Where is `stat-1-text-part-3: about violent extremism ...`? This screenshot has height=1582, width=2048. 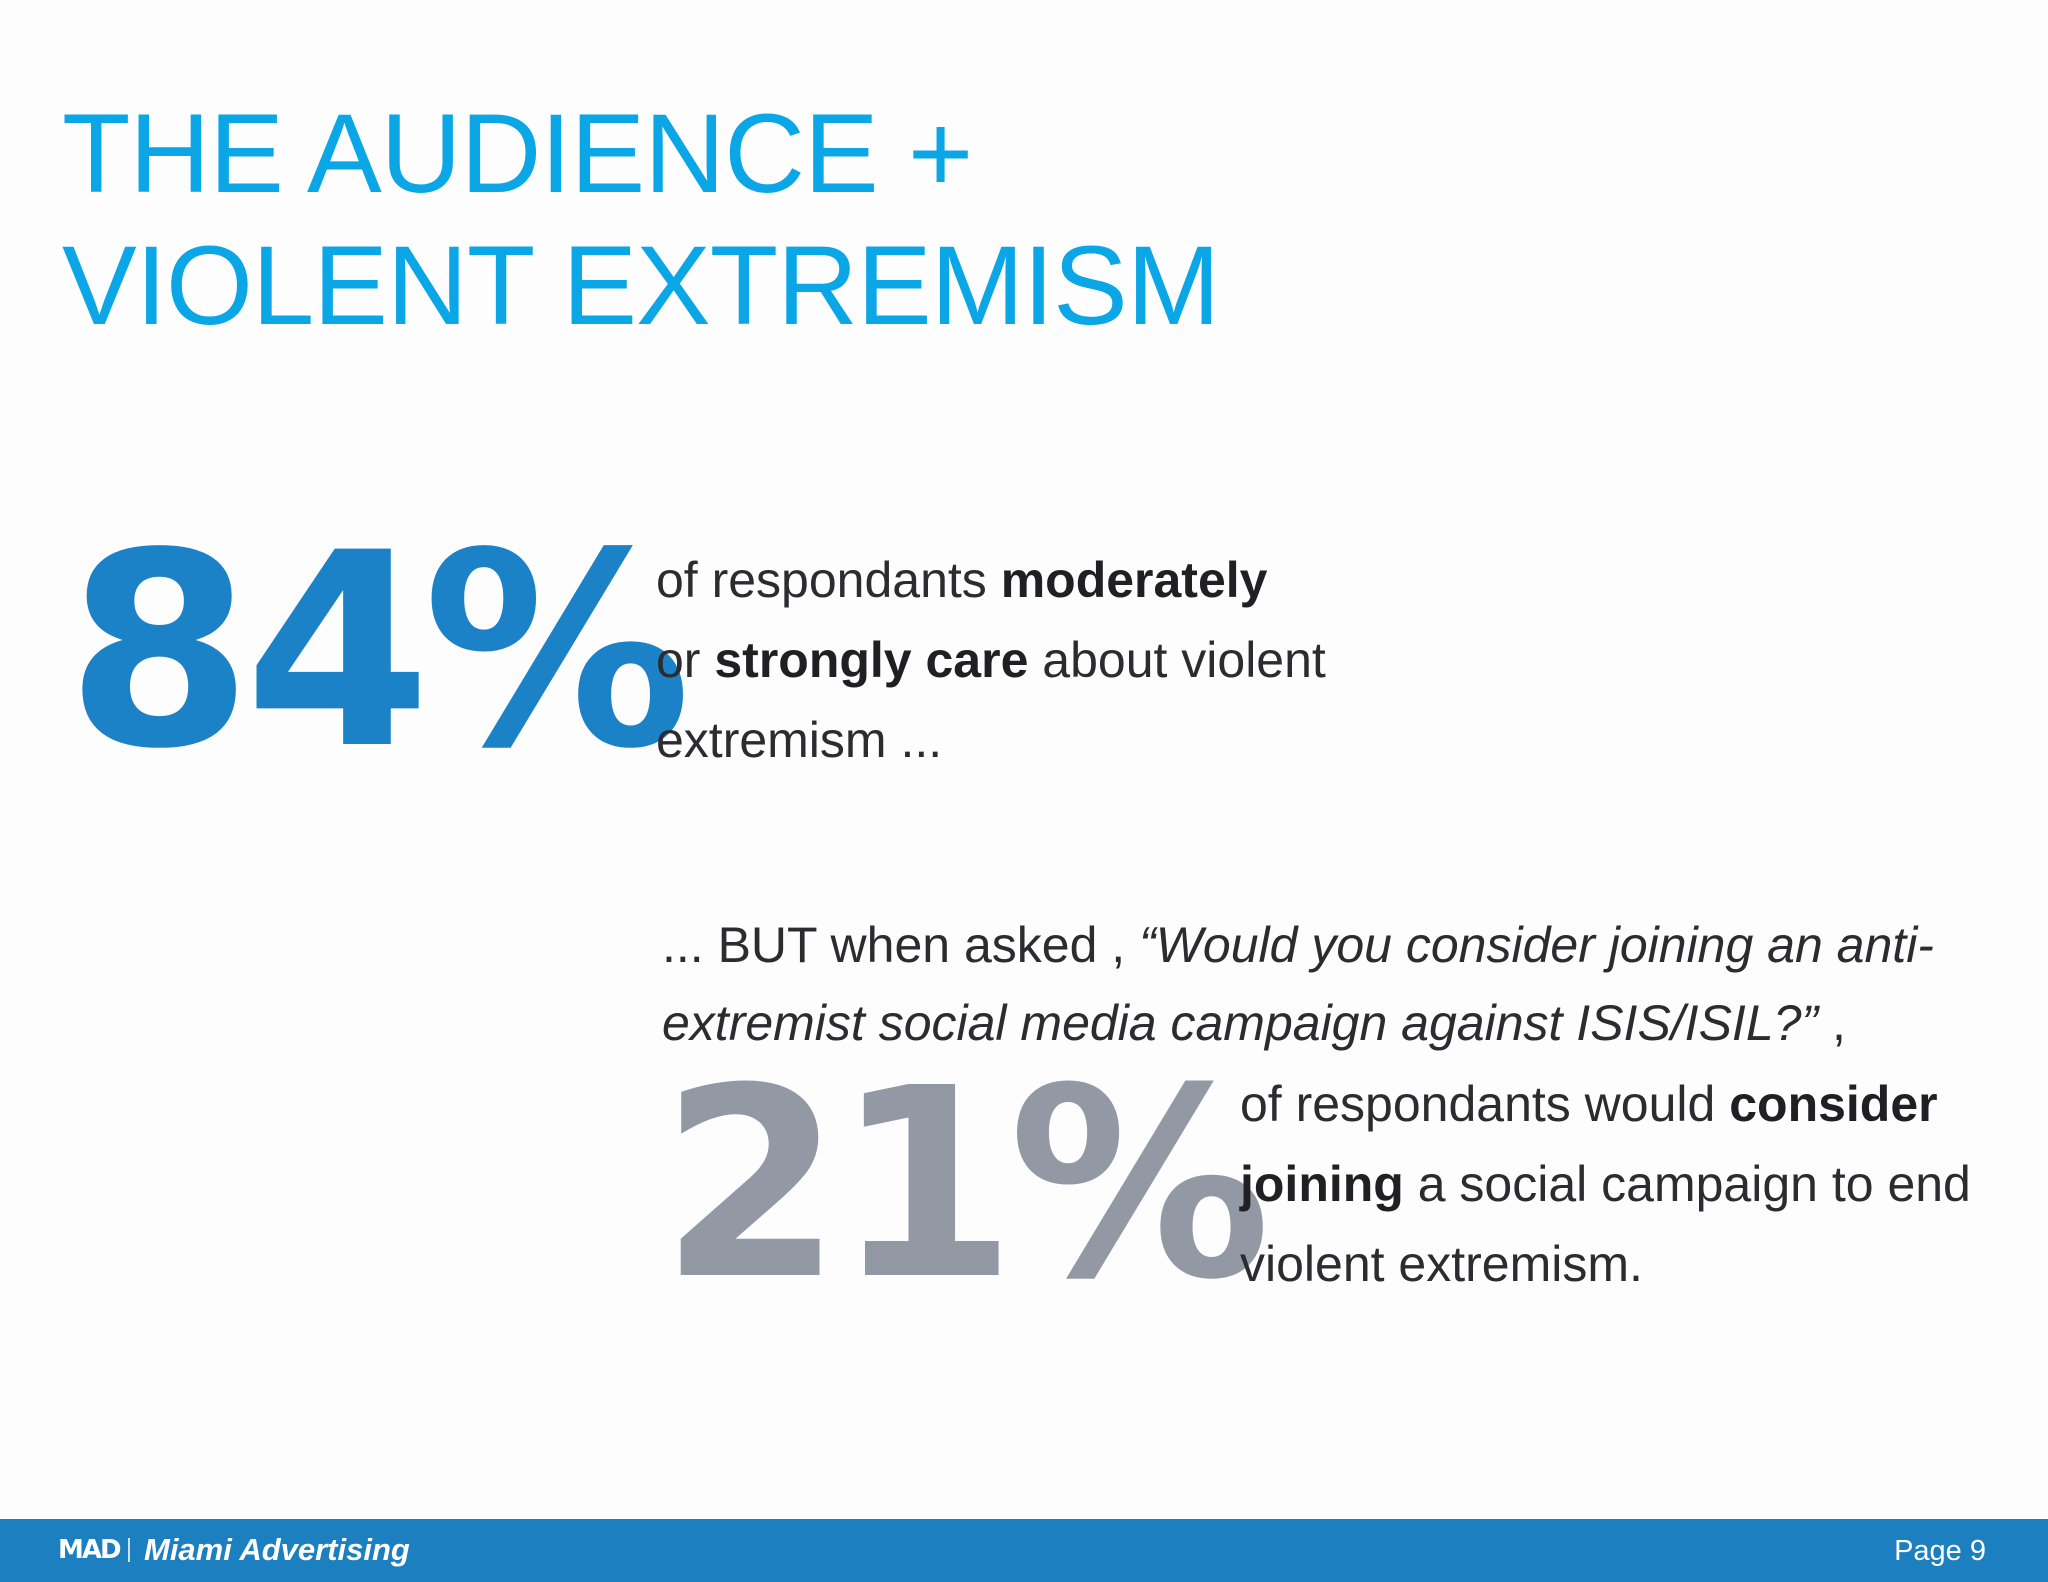
stat-1-text-part-3: about violent extremism ... is located at coordinates (991, 700).